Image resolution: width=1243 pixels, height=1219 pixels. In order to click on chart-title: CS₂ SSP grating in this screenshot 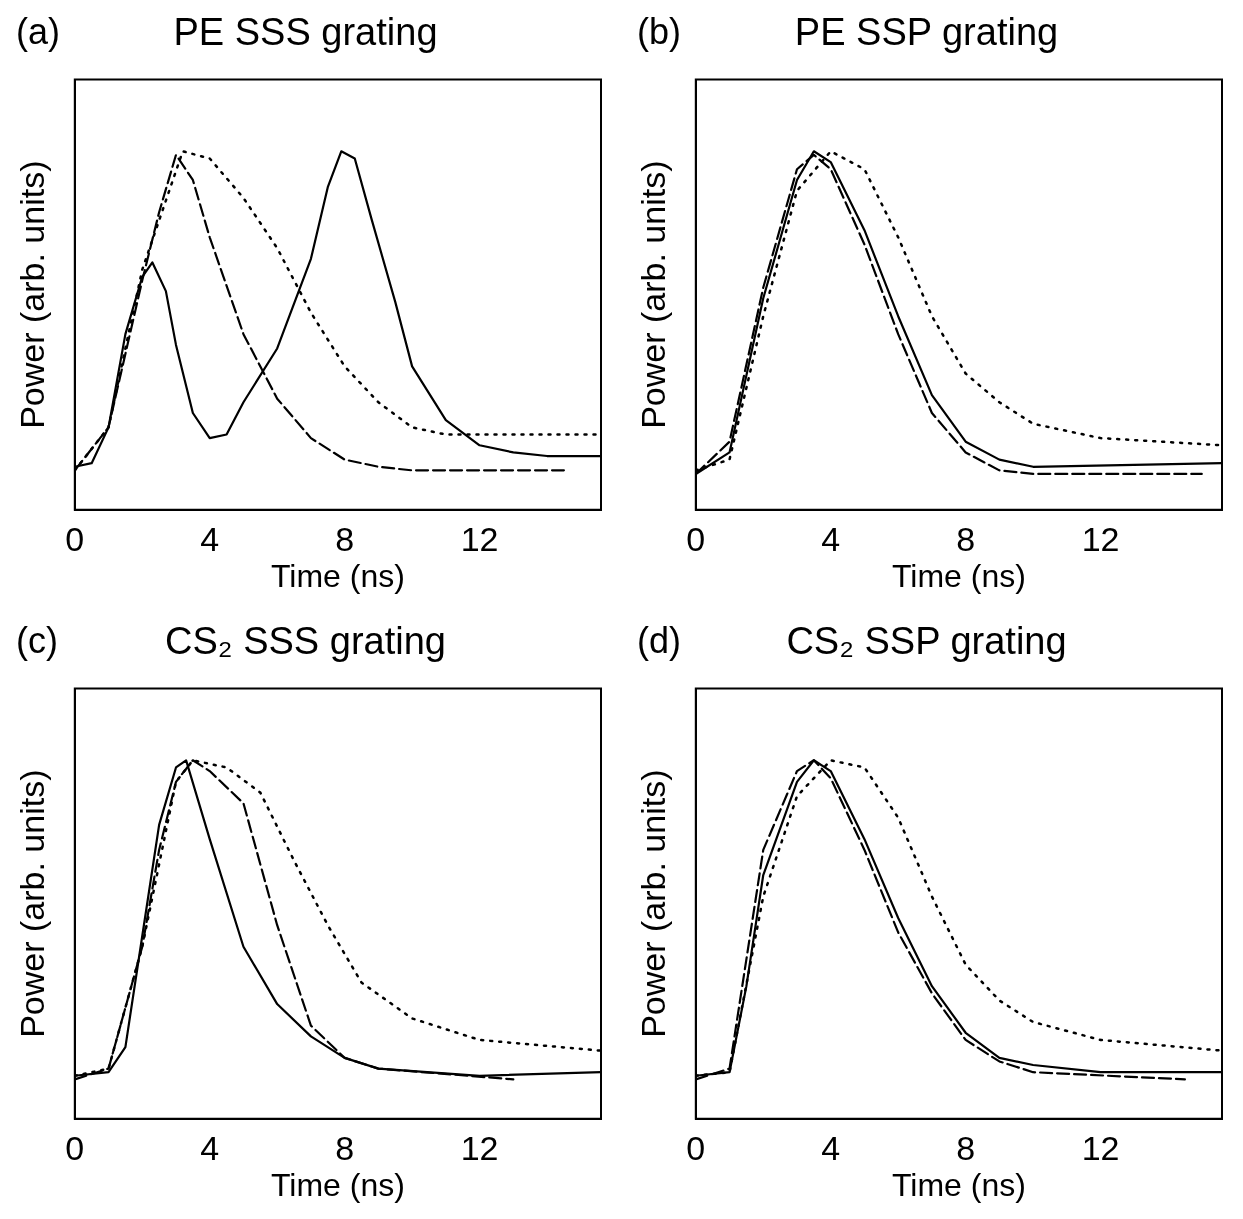, I will do `click(926, 641)`.